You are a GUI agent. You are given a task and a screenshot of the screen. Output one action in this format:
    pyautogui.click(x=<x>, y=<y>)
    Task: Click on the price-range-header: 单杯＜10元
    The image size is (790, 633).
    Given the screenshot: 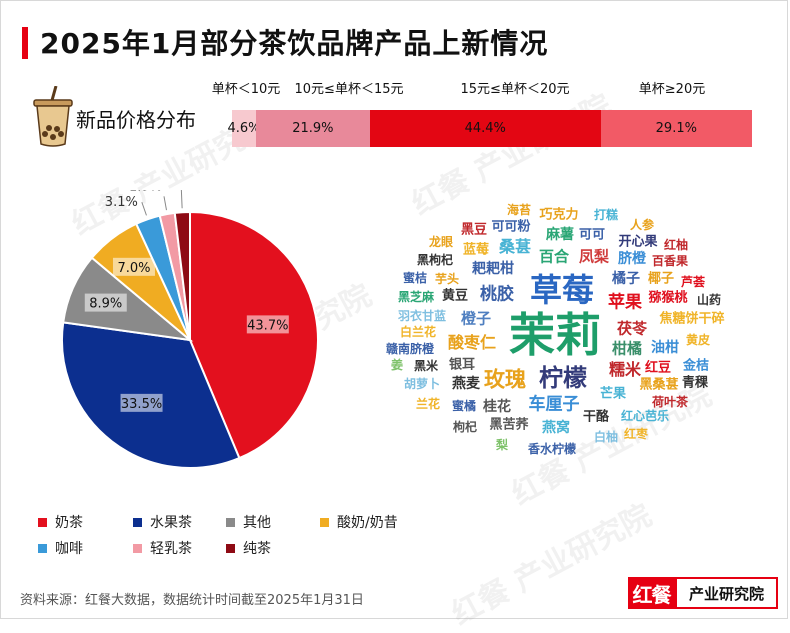 What is the action you would take?
    pyautogui.click(x=246, y=87)
    